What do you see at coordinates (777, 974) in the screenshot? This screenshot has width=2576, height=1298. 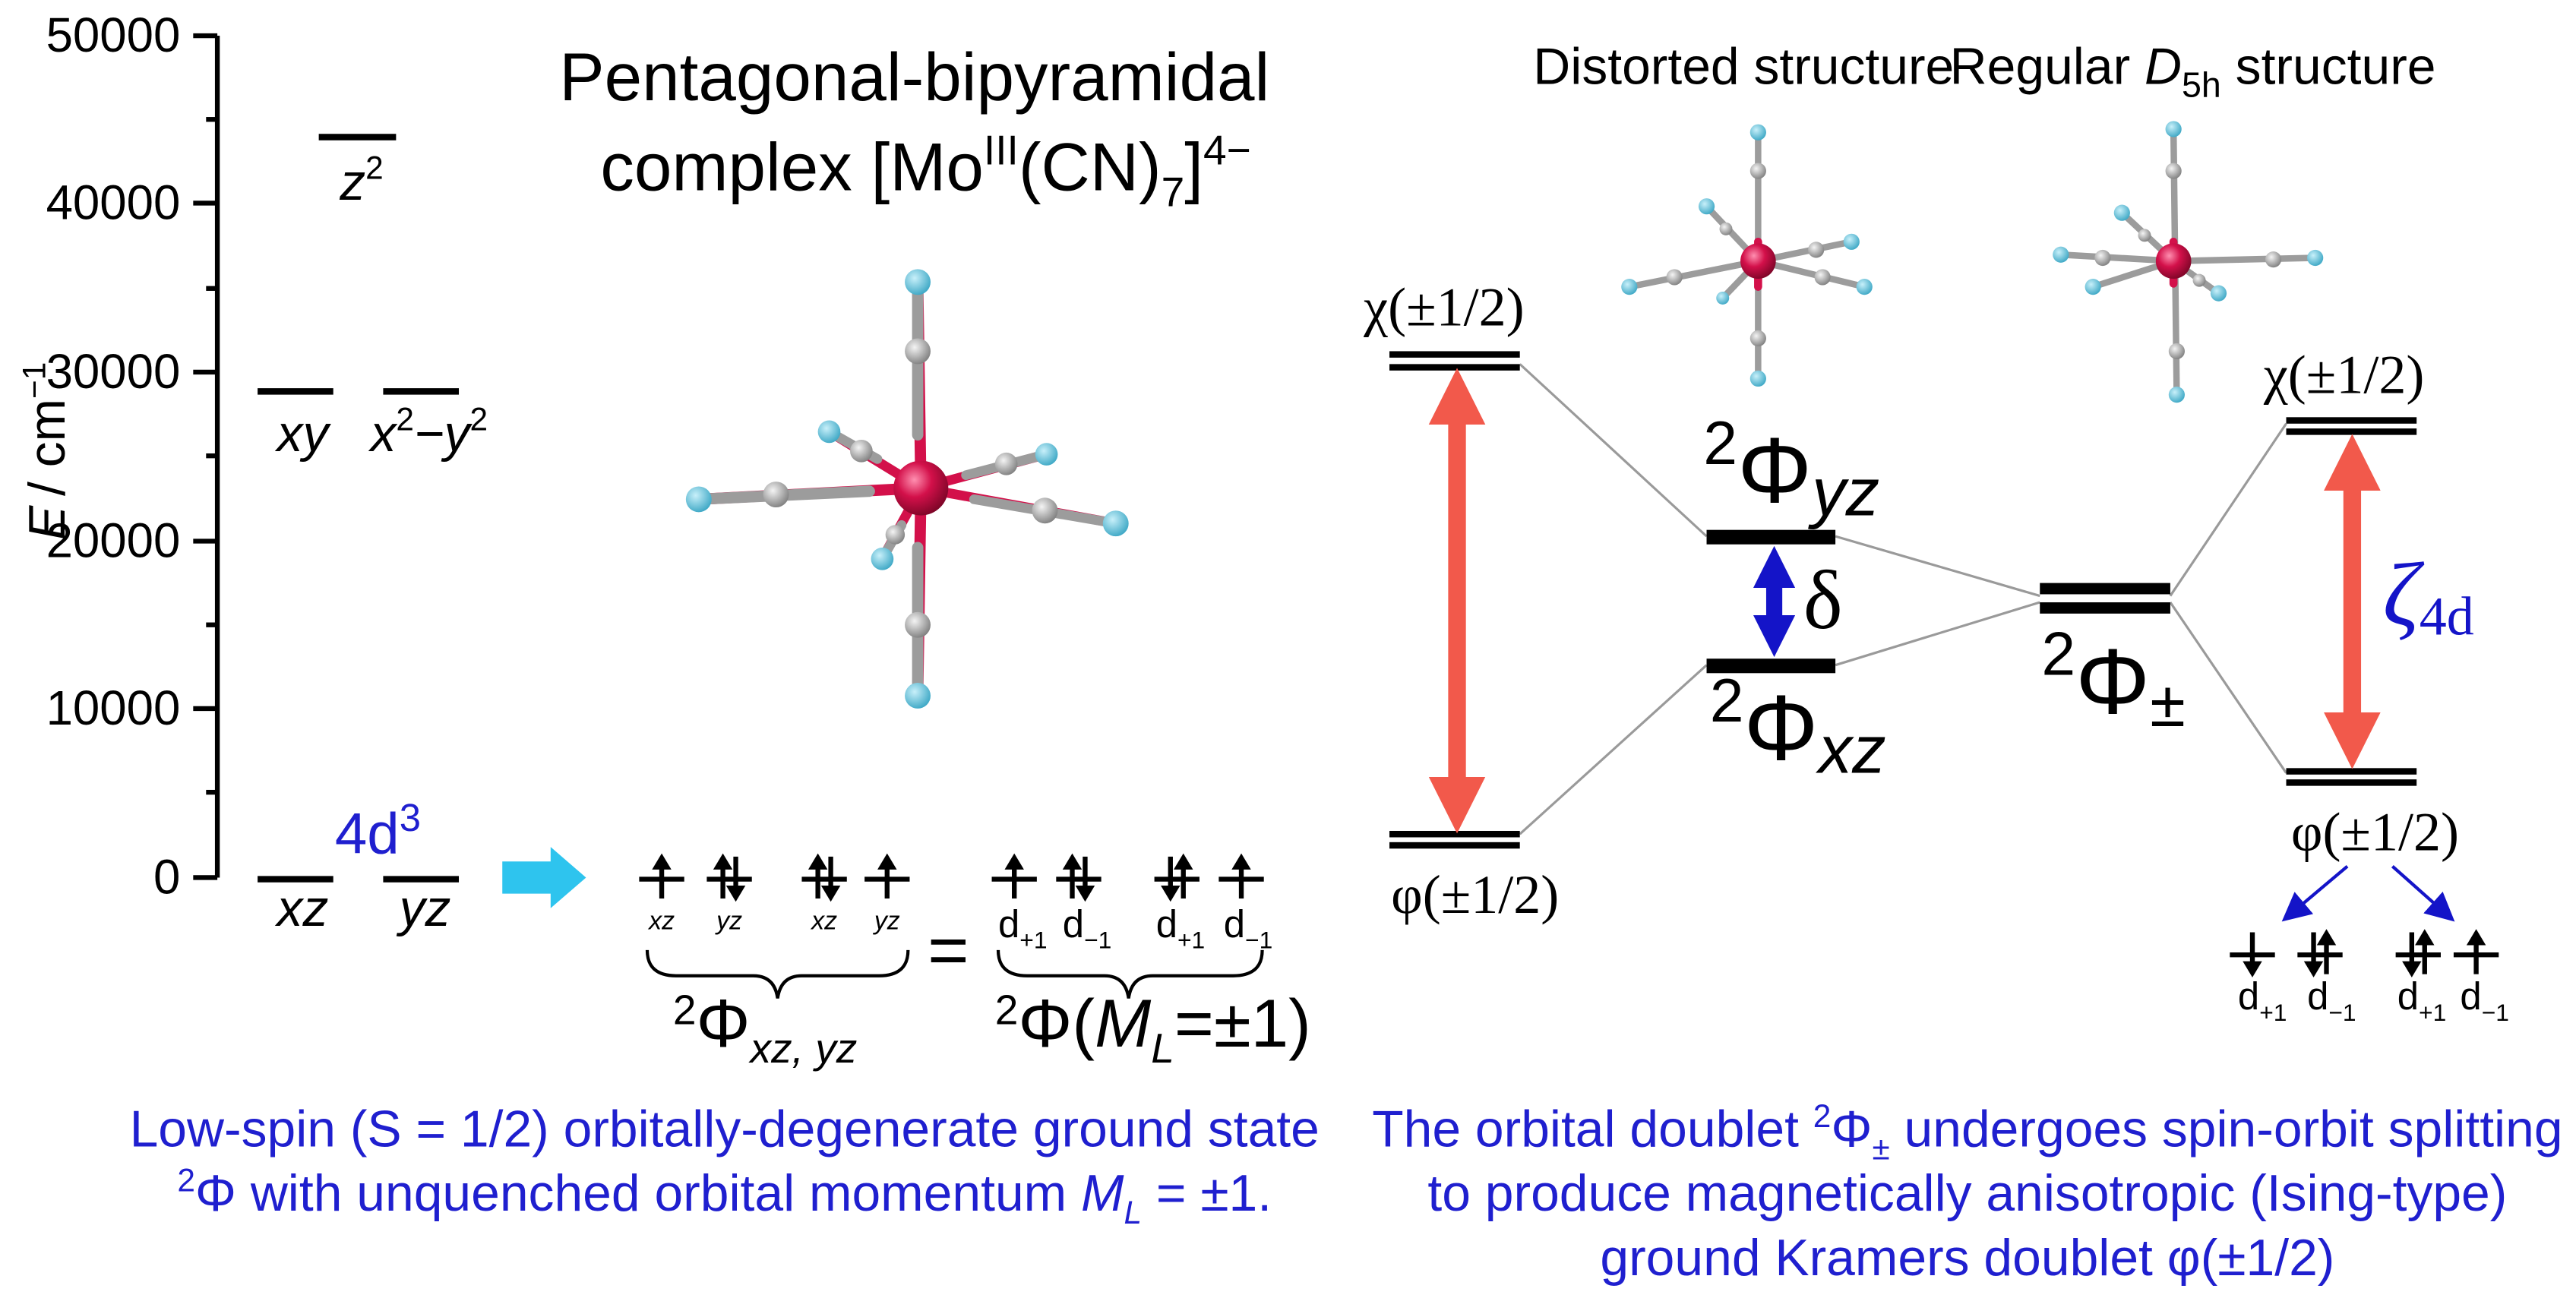 I see `brace-left` at bounding box center [777, 974].